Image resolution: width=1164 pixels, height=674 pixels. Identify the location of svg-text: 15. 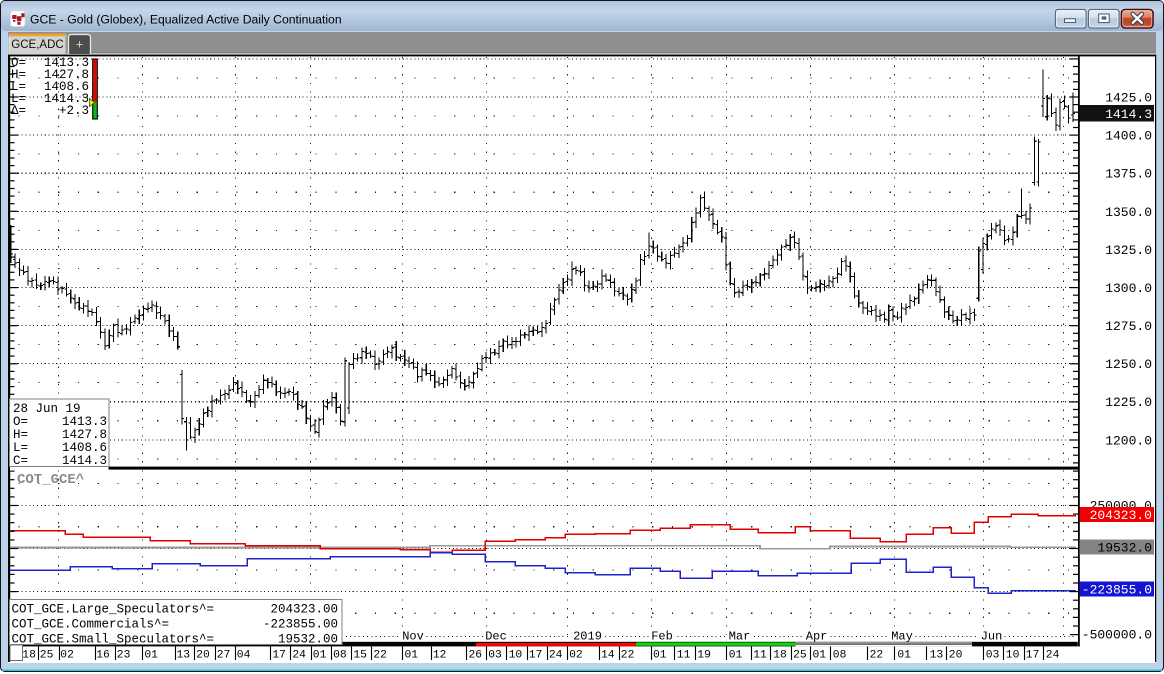
(360, 655).